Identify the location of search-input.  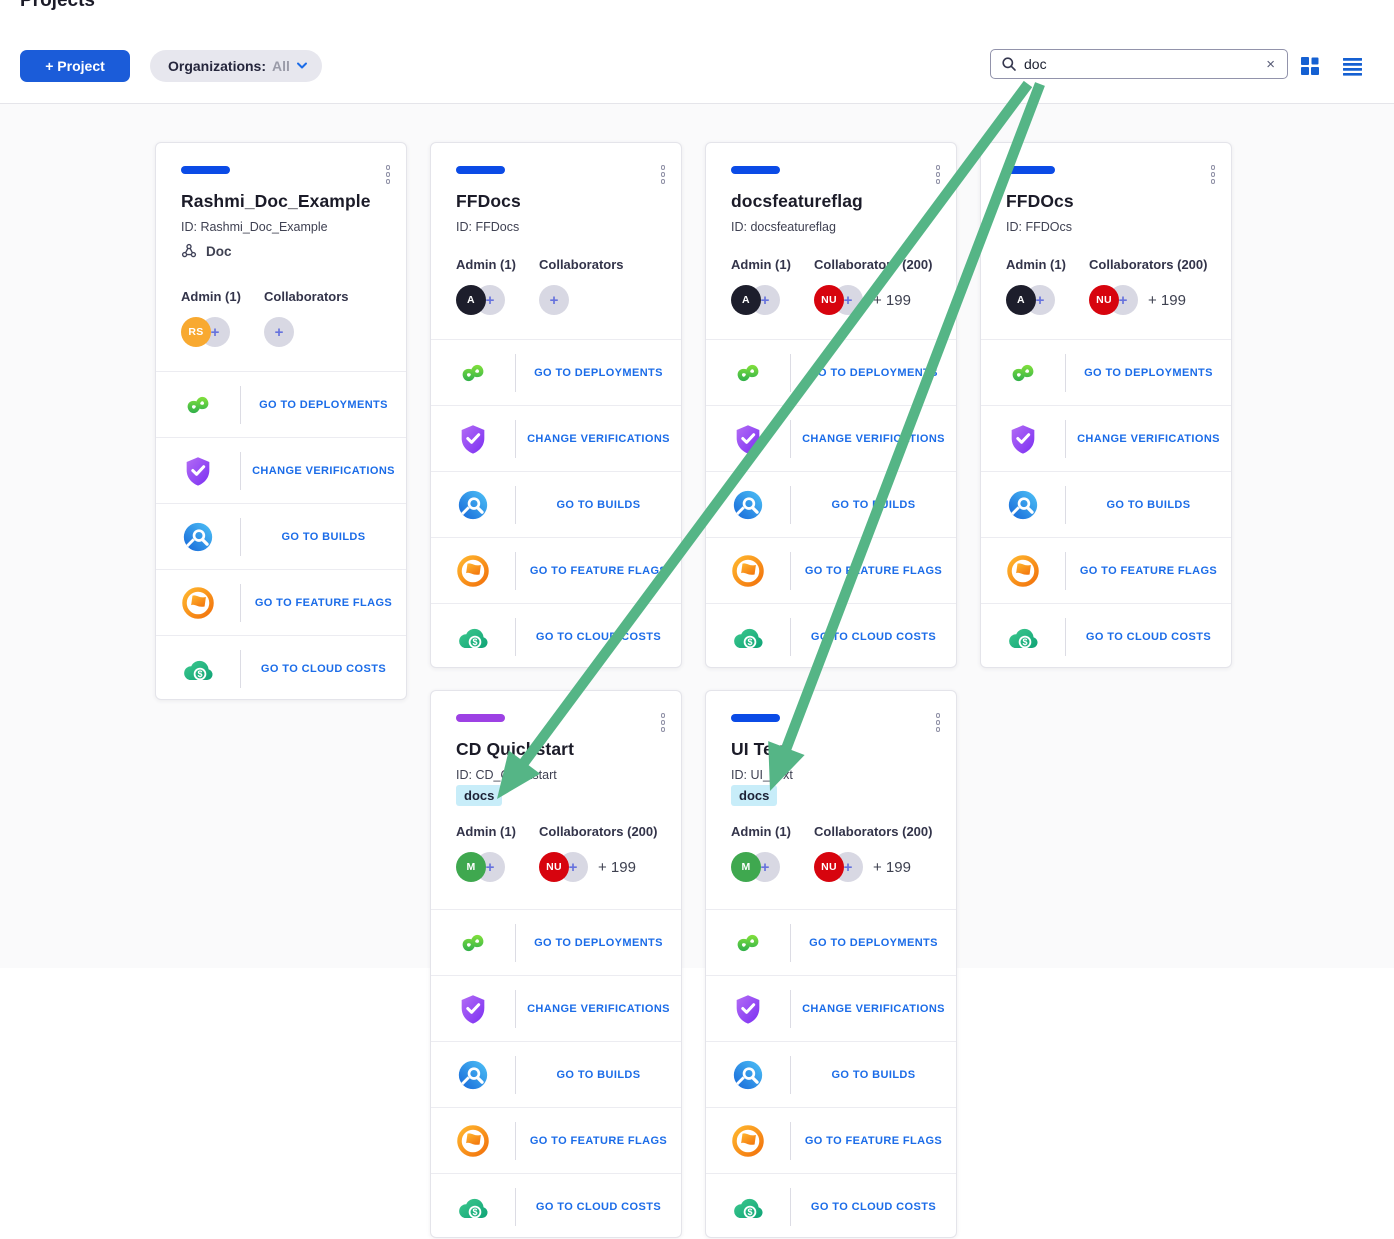
(1141, 64).